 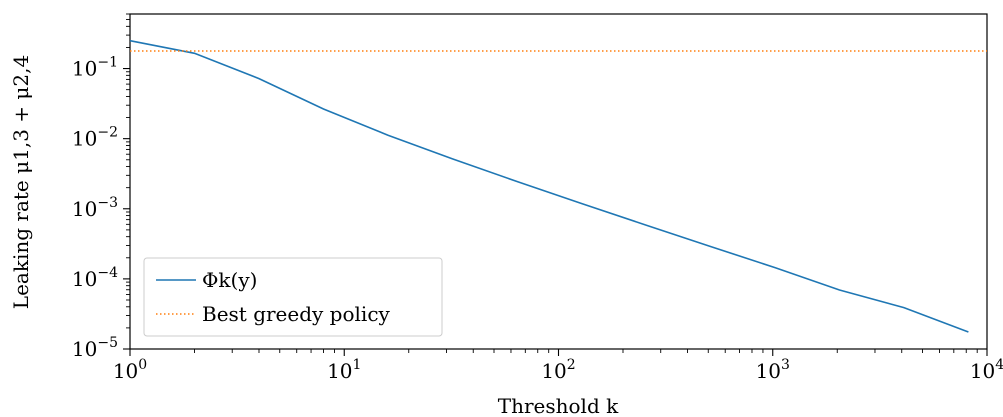 What do you see at coordinates (296, 314) in the screenshot?
I see `legend-label-2: Best greedy policy` at bounding box center [296, 314].